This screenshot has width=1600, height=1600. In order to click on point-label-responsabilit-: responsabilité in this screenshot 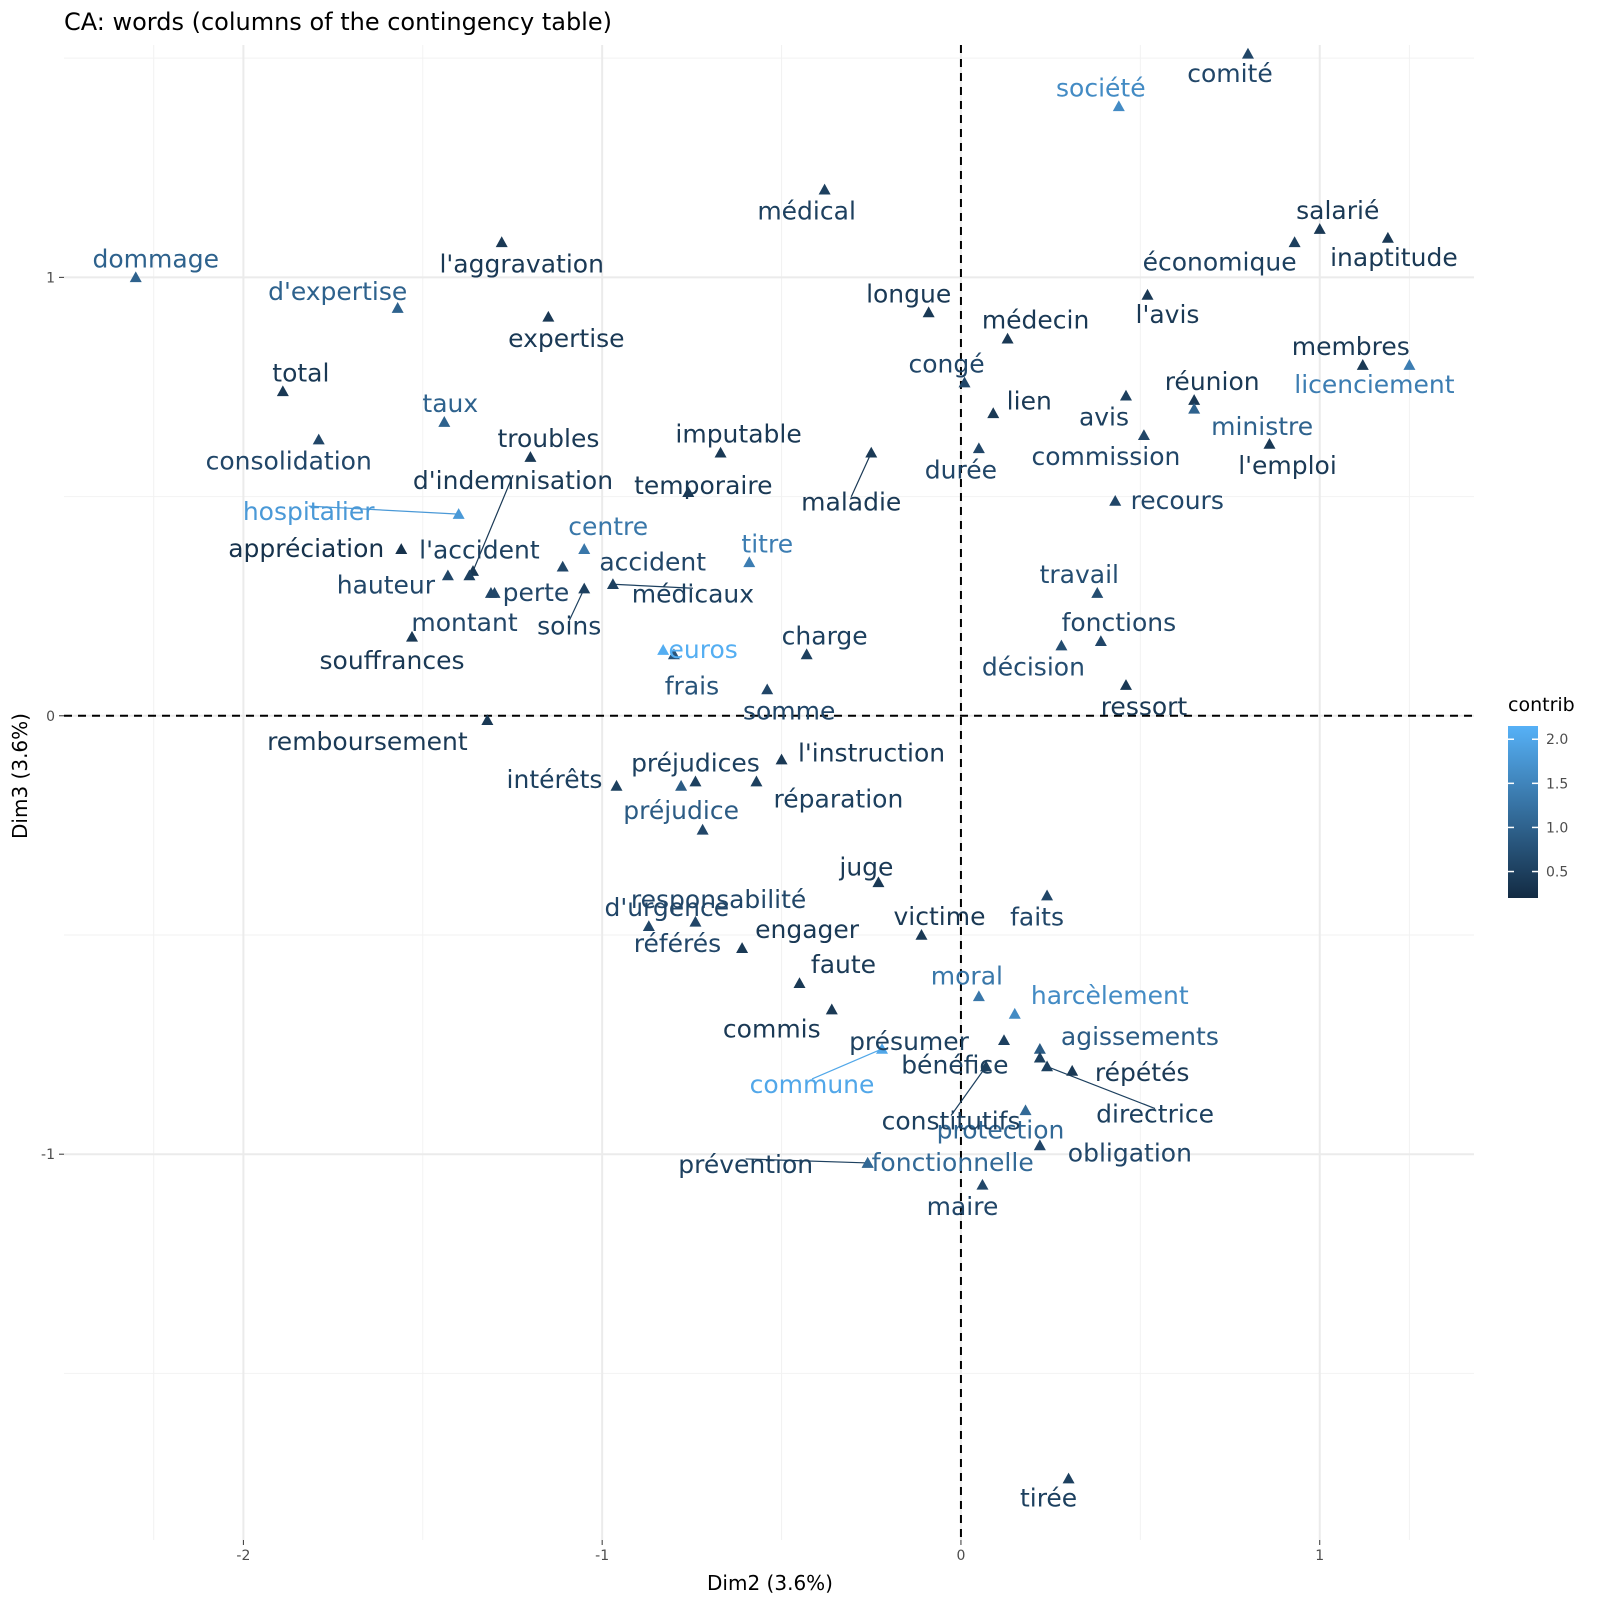, I will do `click(718, 899)`.